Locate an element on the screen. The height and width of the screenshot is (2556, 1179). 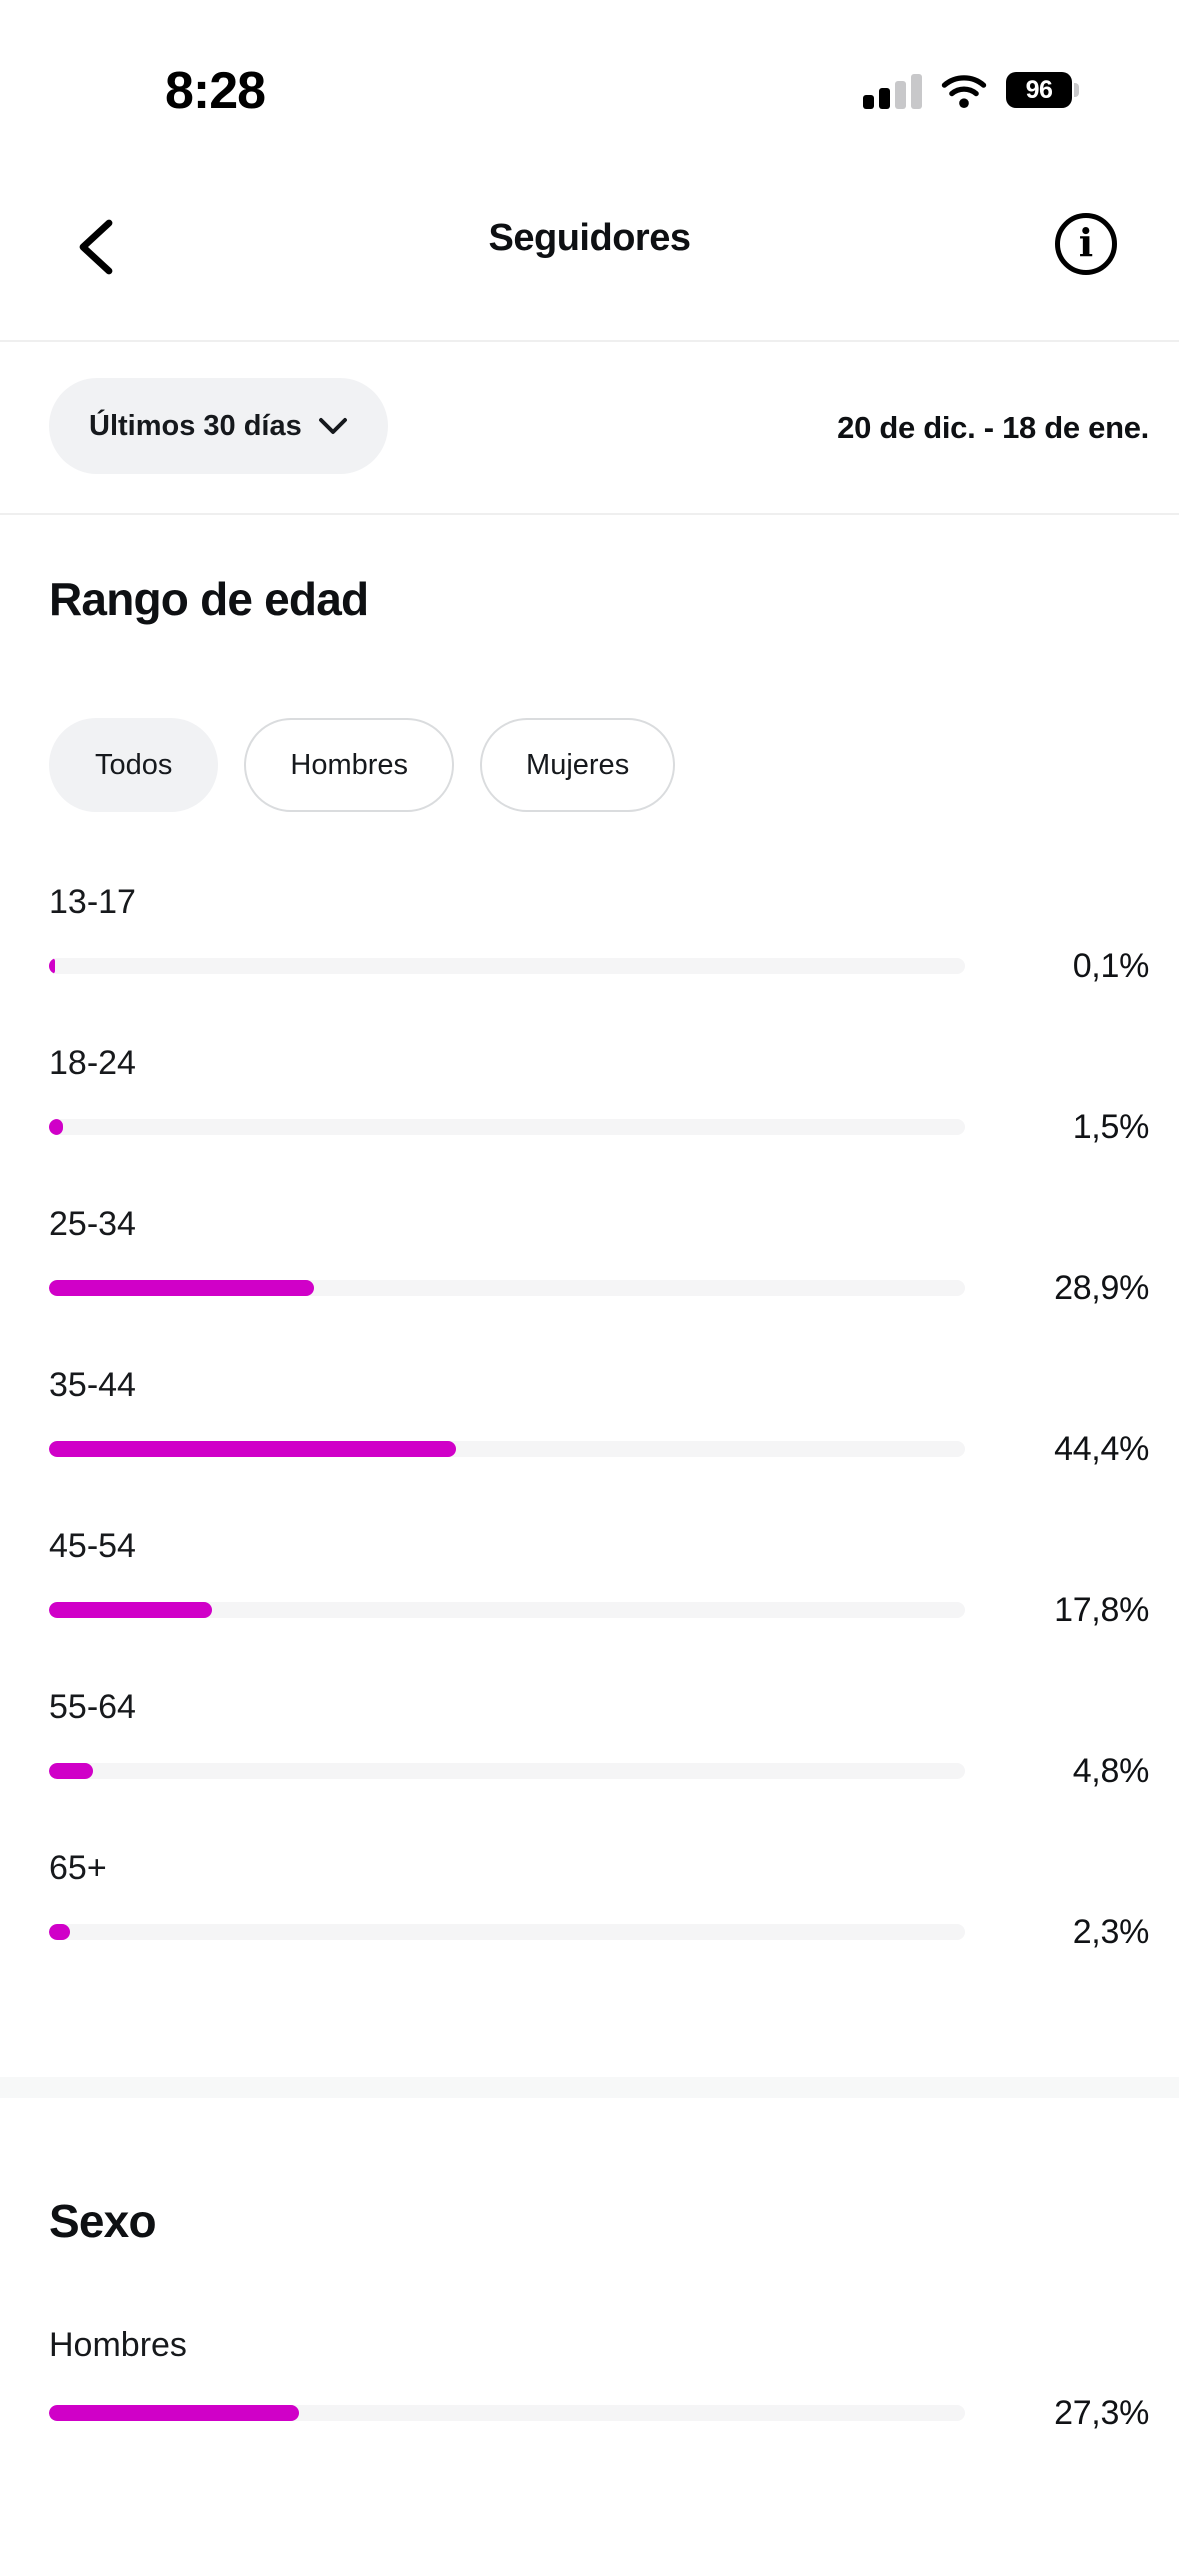
bar-row: 35-44 44,4% is located at coordinates (599, 1445).